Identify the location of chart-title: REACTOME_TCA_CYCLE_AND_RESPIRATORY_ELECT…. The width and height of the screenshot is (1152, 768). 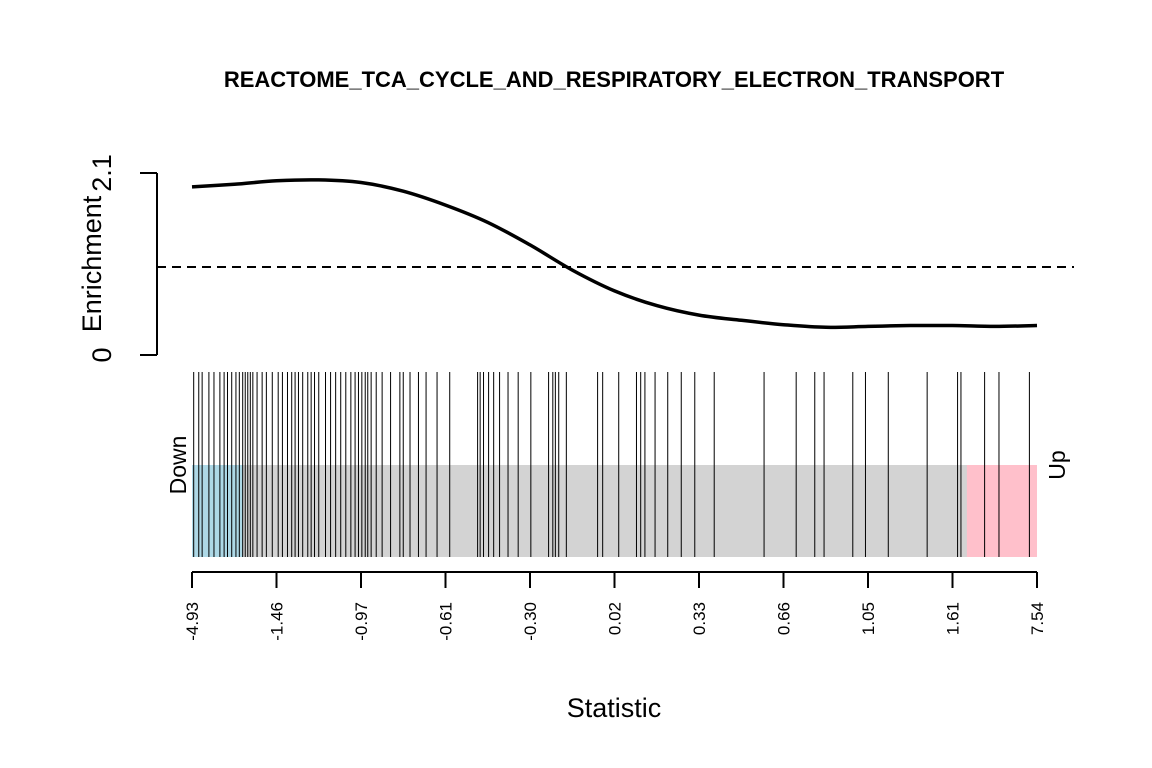
(614, 79).